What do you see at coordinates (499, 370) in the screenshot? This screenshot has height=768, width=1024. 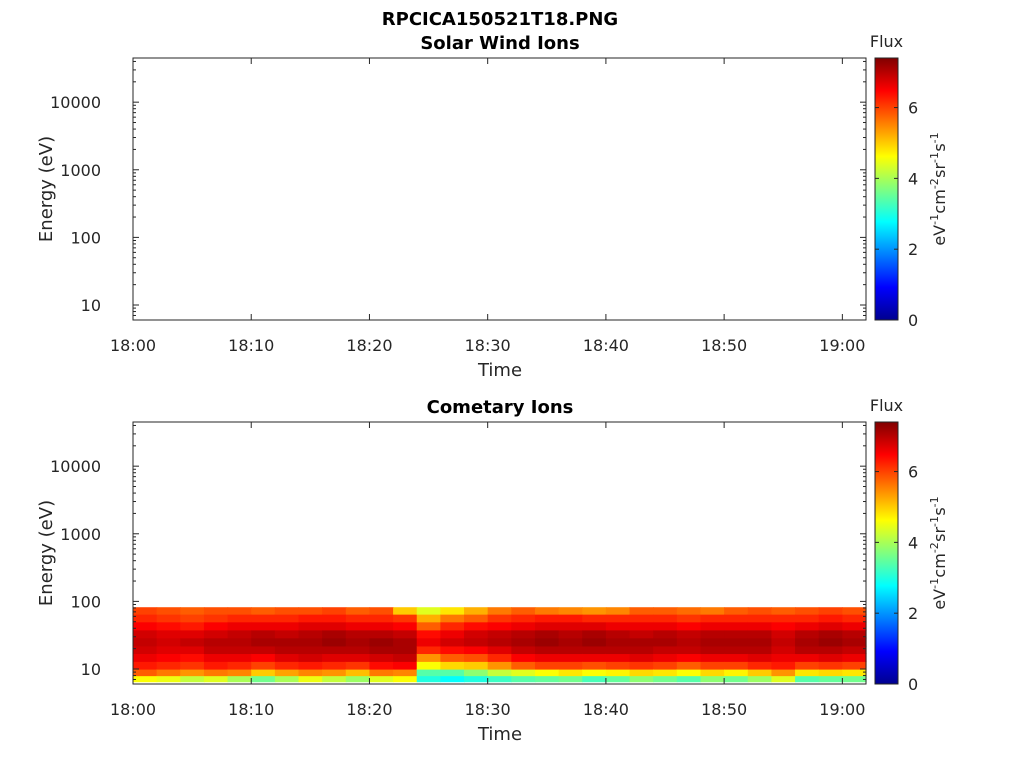 I see `x-axis-label: Time` at bounding box center [499, 370].